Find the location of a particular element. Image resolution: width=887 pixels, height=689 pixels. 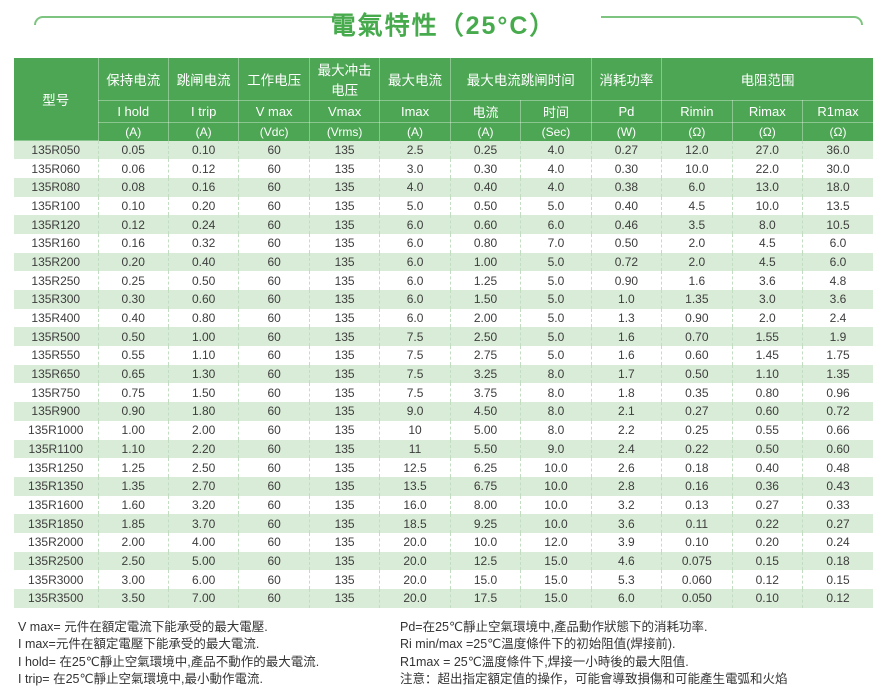

value-cell: 0.10 is located at coordinates (697, 542).